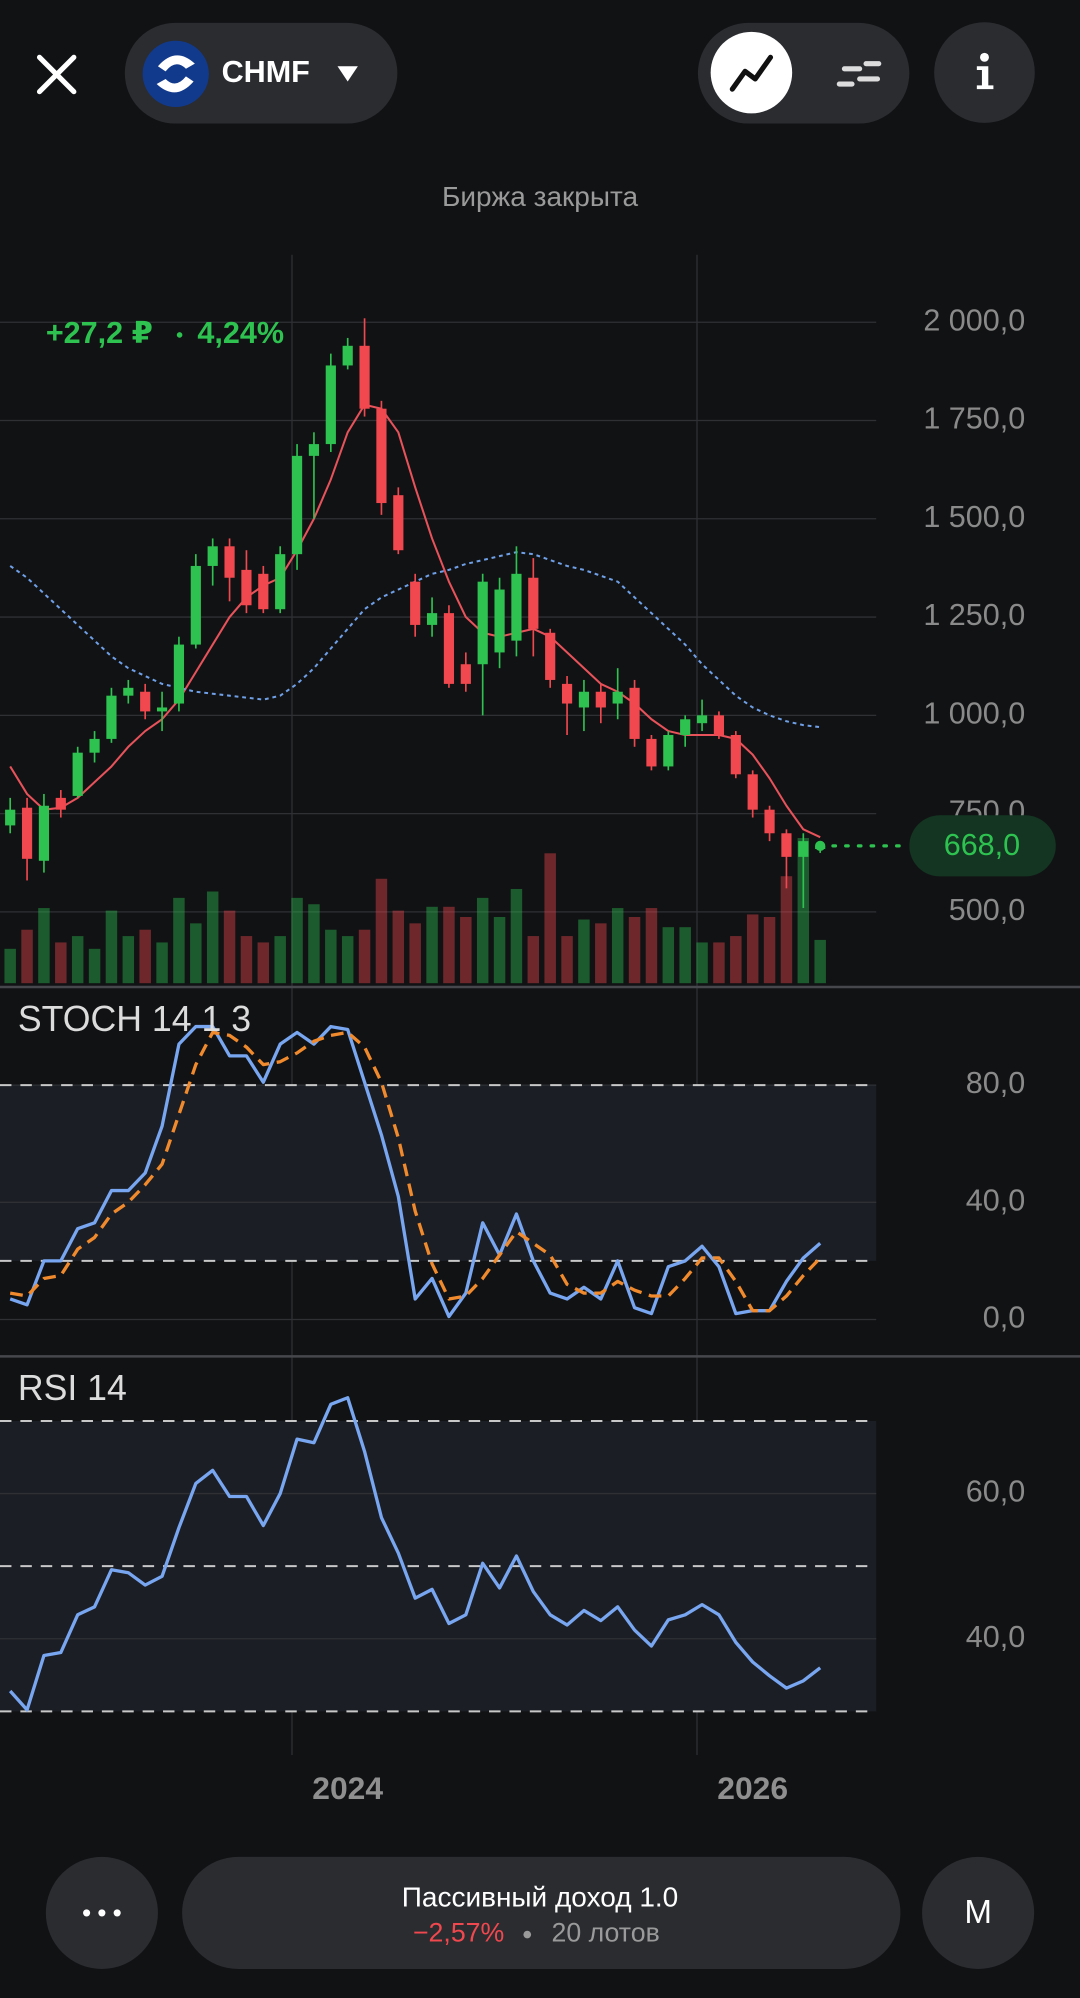 This screenshot has height=1998, width=1080. What do you see at coordinates (101, 1912) in the screenshot?
I see `more-button` at bounding box center [101, 1912].